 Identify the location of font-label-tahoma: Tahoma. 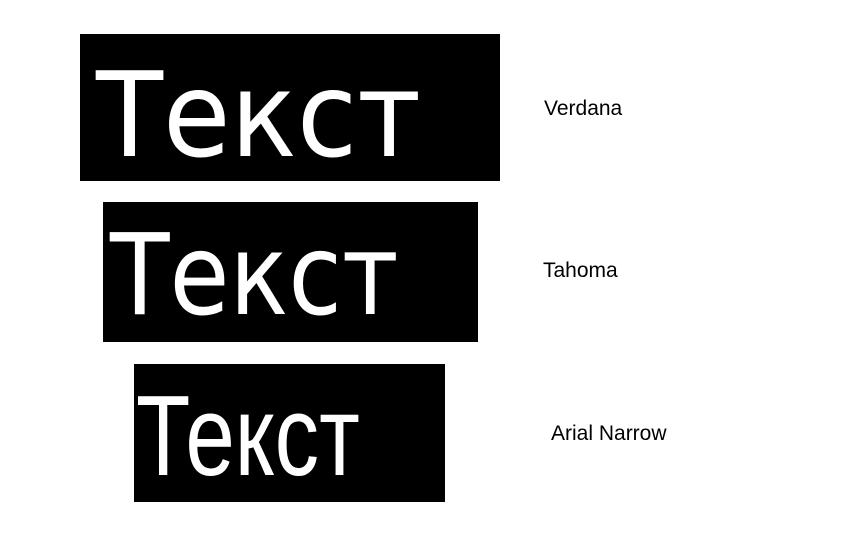
(580, 270).